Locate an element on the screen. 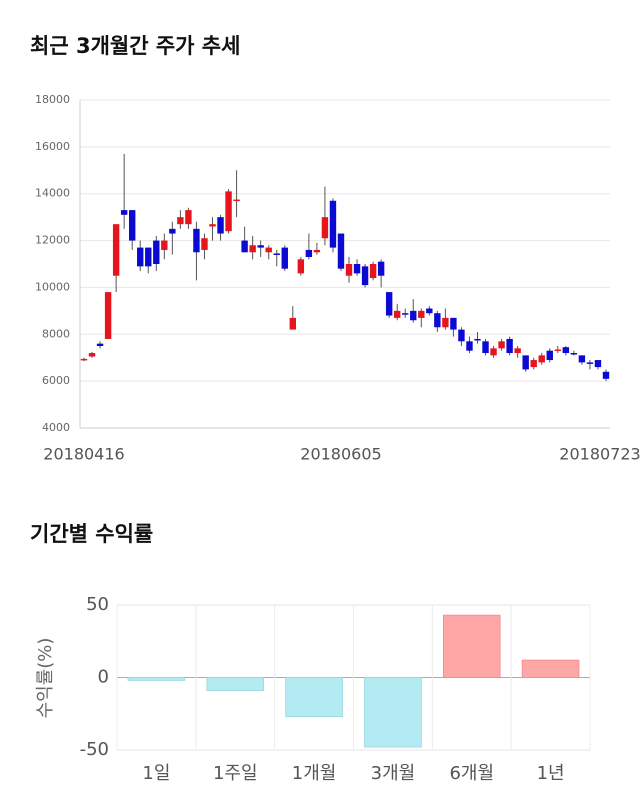  y-tick-label: 18000 is located at coordinates (52, 99).